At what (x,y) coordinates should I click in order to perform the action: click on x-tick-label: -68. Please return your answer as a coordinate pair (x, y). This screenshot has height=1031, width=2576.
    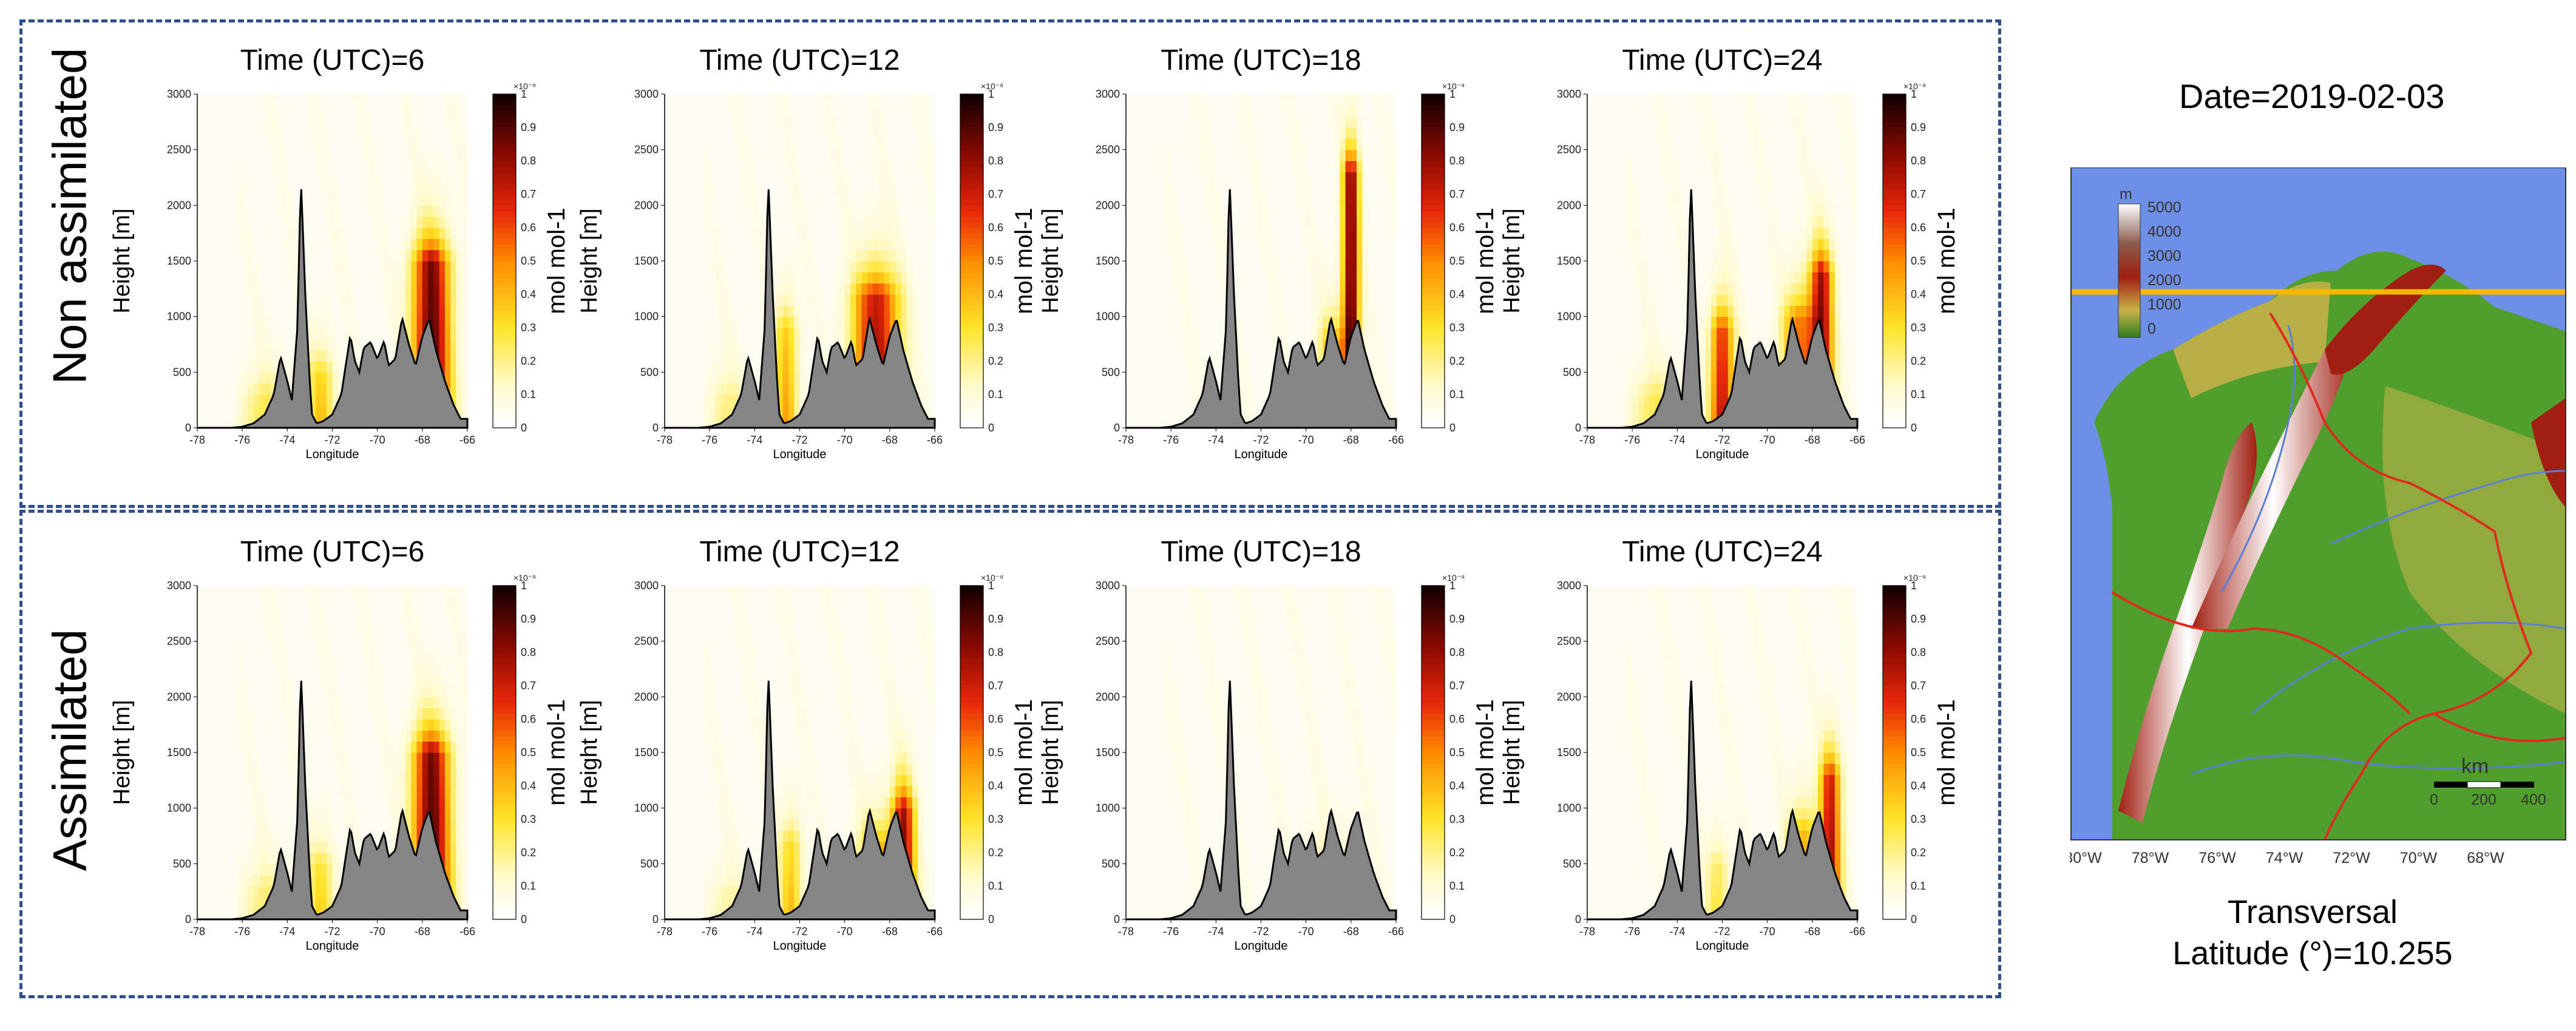
    Looking at the image, I should click on (422, 931).